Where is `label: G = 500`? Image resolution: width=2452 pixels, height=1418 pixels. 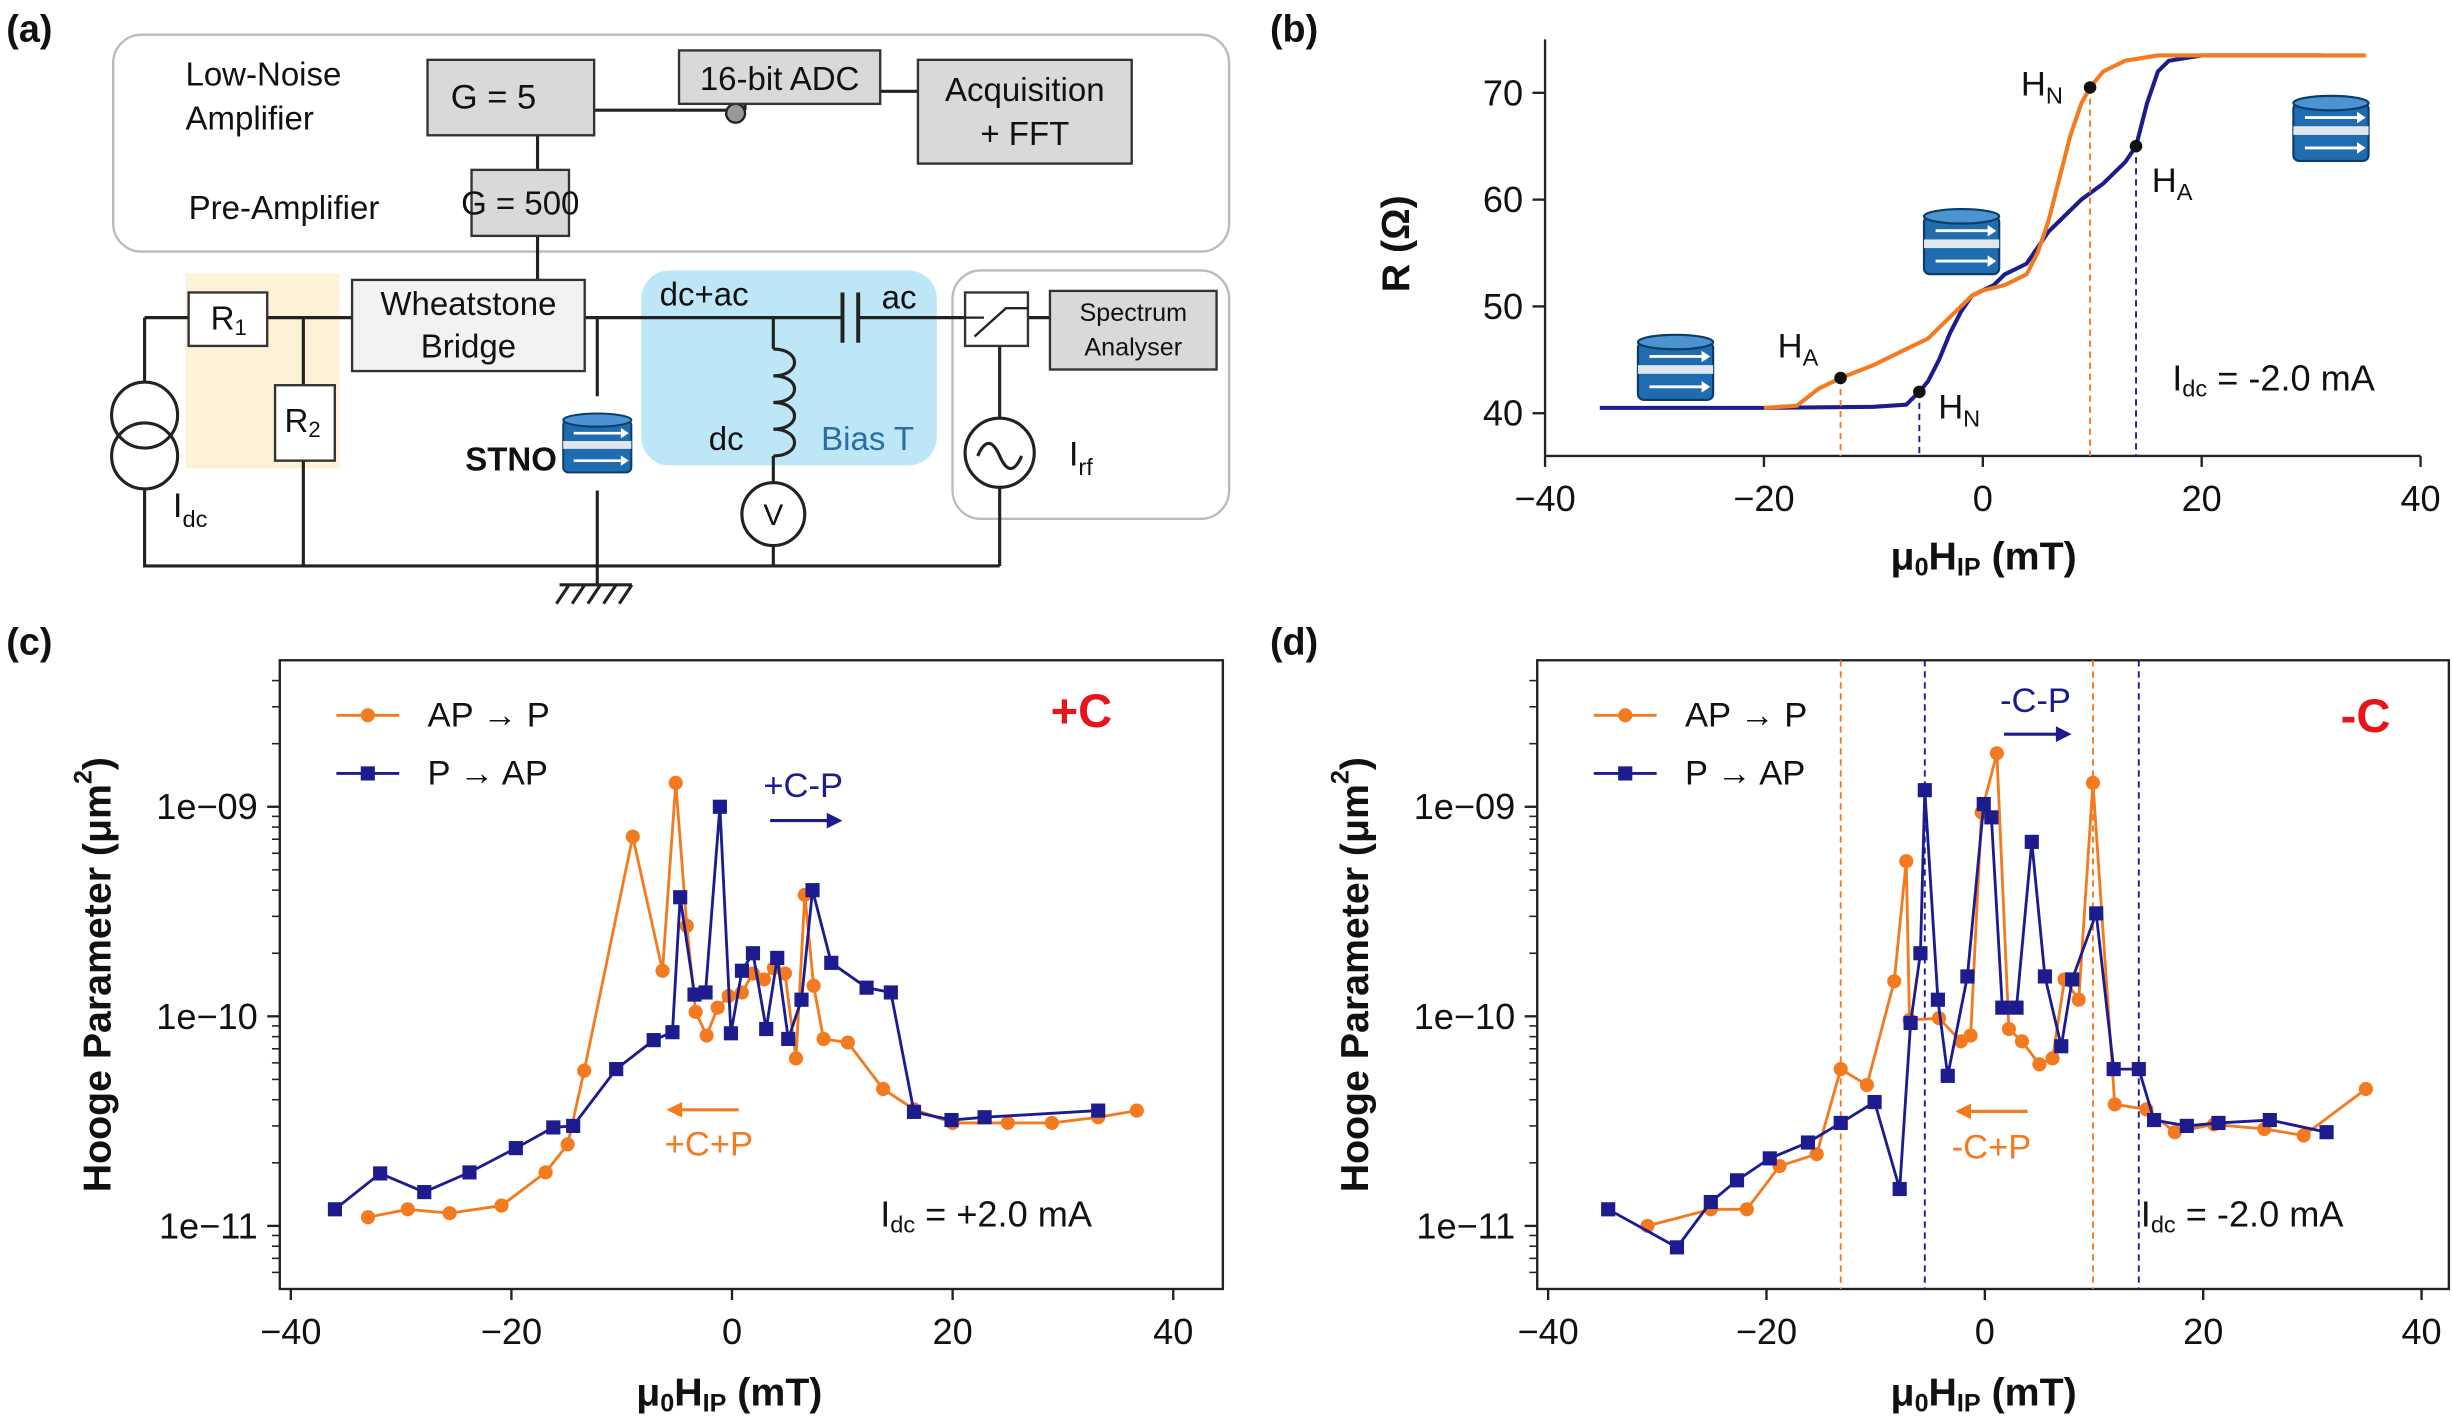 label: G = 500 is located at coordinates (520, 202).